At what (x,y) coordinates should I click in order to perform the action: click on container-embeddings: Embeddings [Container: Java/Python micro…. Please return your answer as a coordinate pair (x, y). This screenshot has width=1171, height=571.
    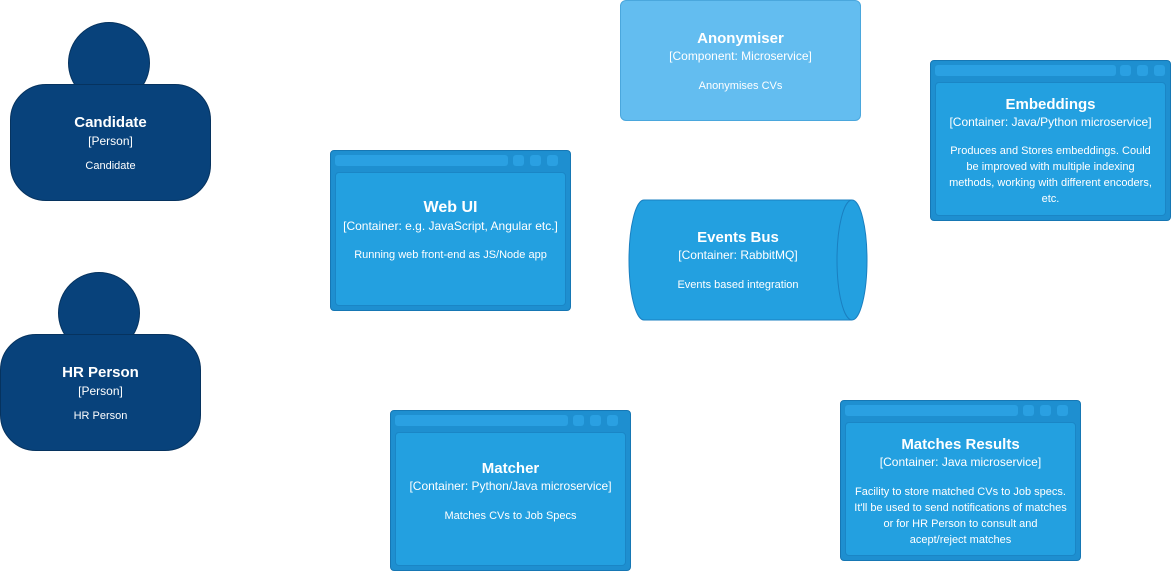
    Looking at the image, I should click on (1050, 140).